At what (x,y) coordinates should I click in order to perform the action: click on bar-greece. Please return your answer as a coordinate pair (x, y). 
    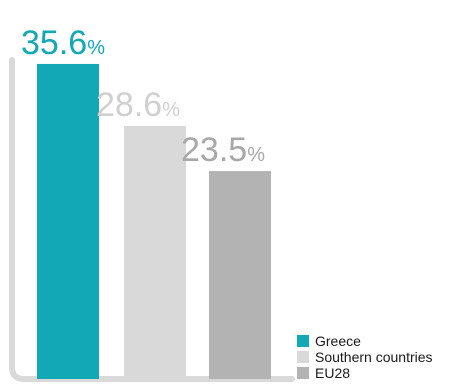
    Looking at the image, I should click on (68, 221).